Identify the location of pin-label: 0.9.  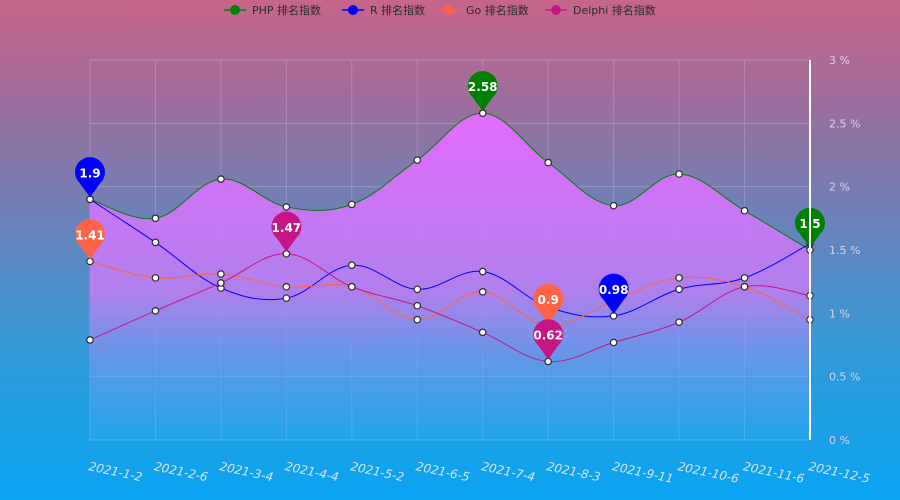
(548, 300).